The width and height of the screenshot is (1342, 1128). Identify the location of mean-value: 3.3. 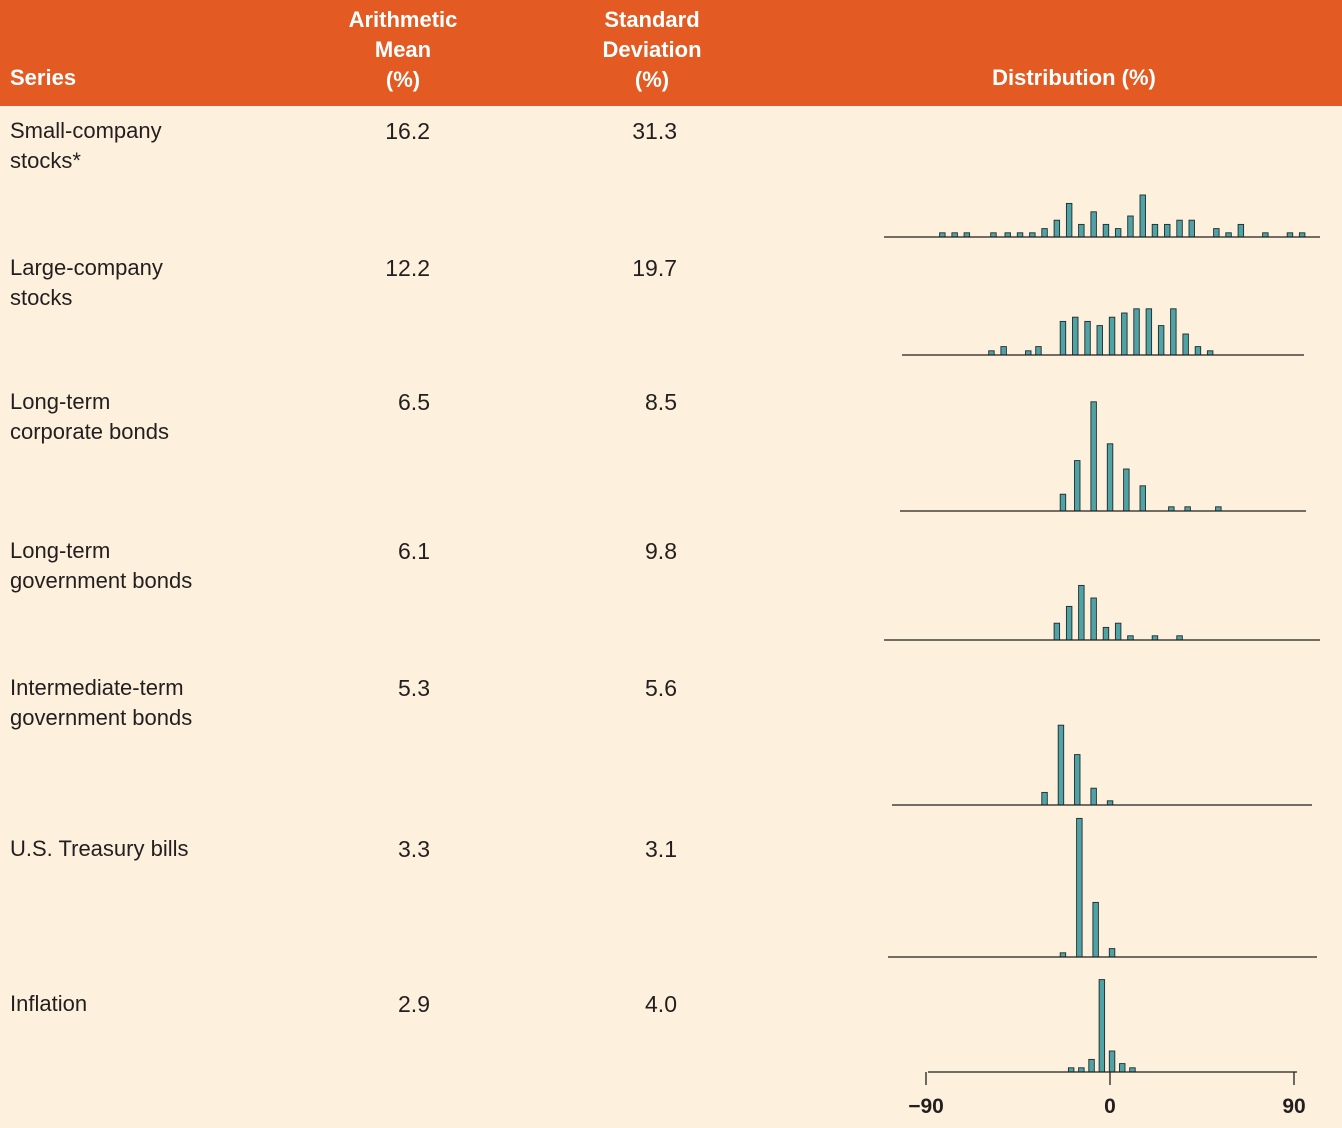
(414, 849).